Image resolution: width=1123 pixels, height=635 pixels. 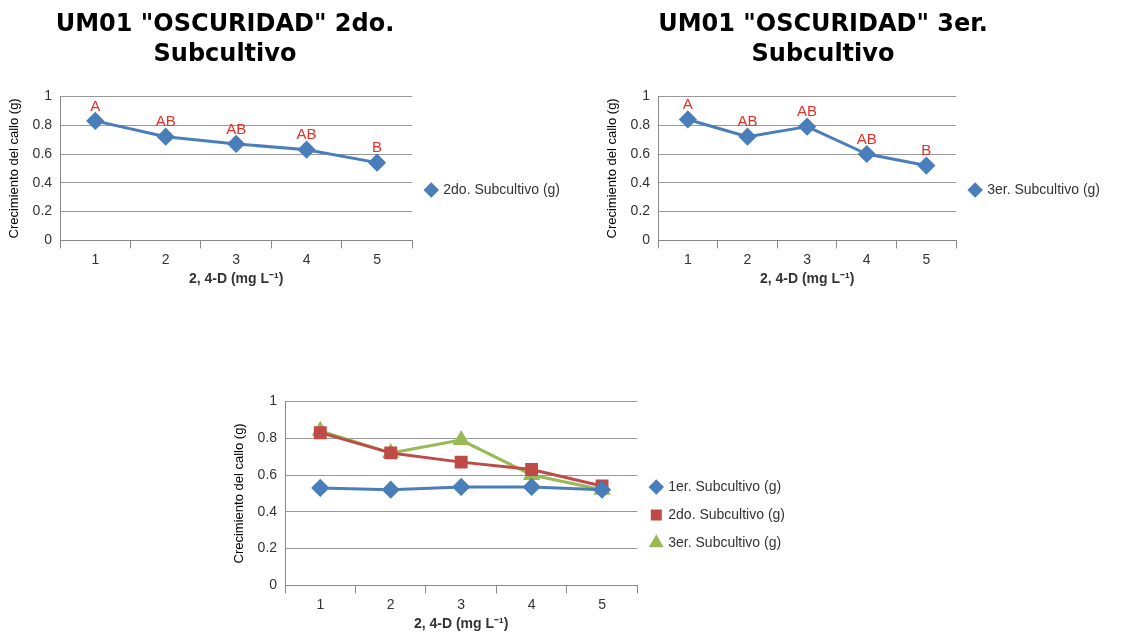 I want to click on chart-title: UM01 "OSCURIDAD" 3er. Subcultivo, so click(x=823, y=38).